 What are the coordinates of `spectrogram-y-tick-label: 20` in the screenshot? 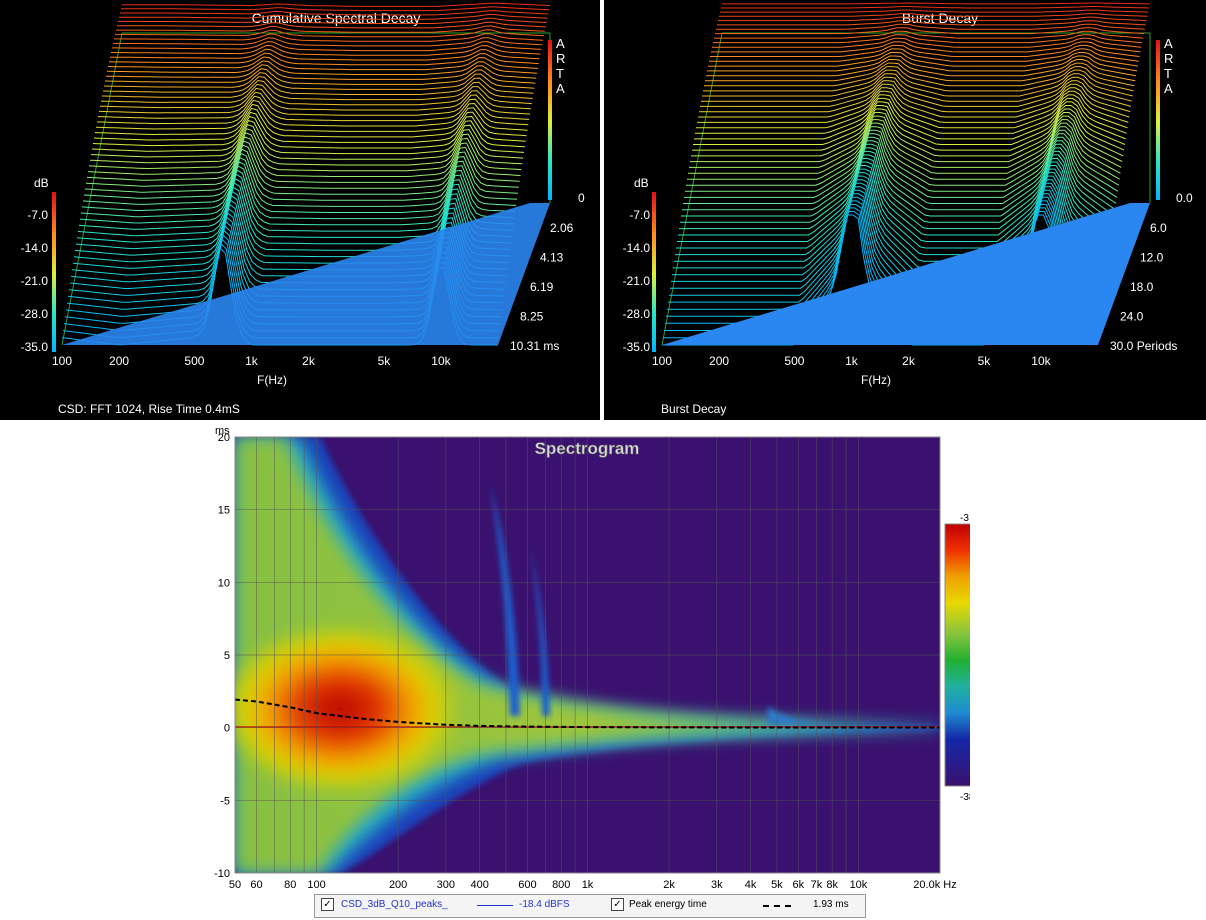 It's located at (224, 438).